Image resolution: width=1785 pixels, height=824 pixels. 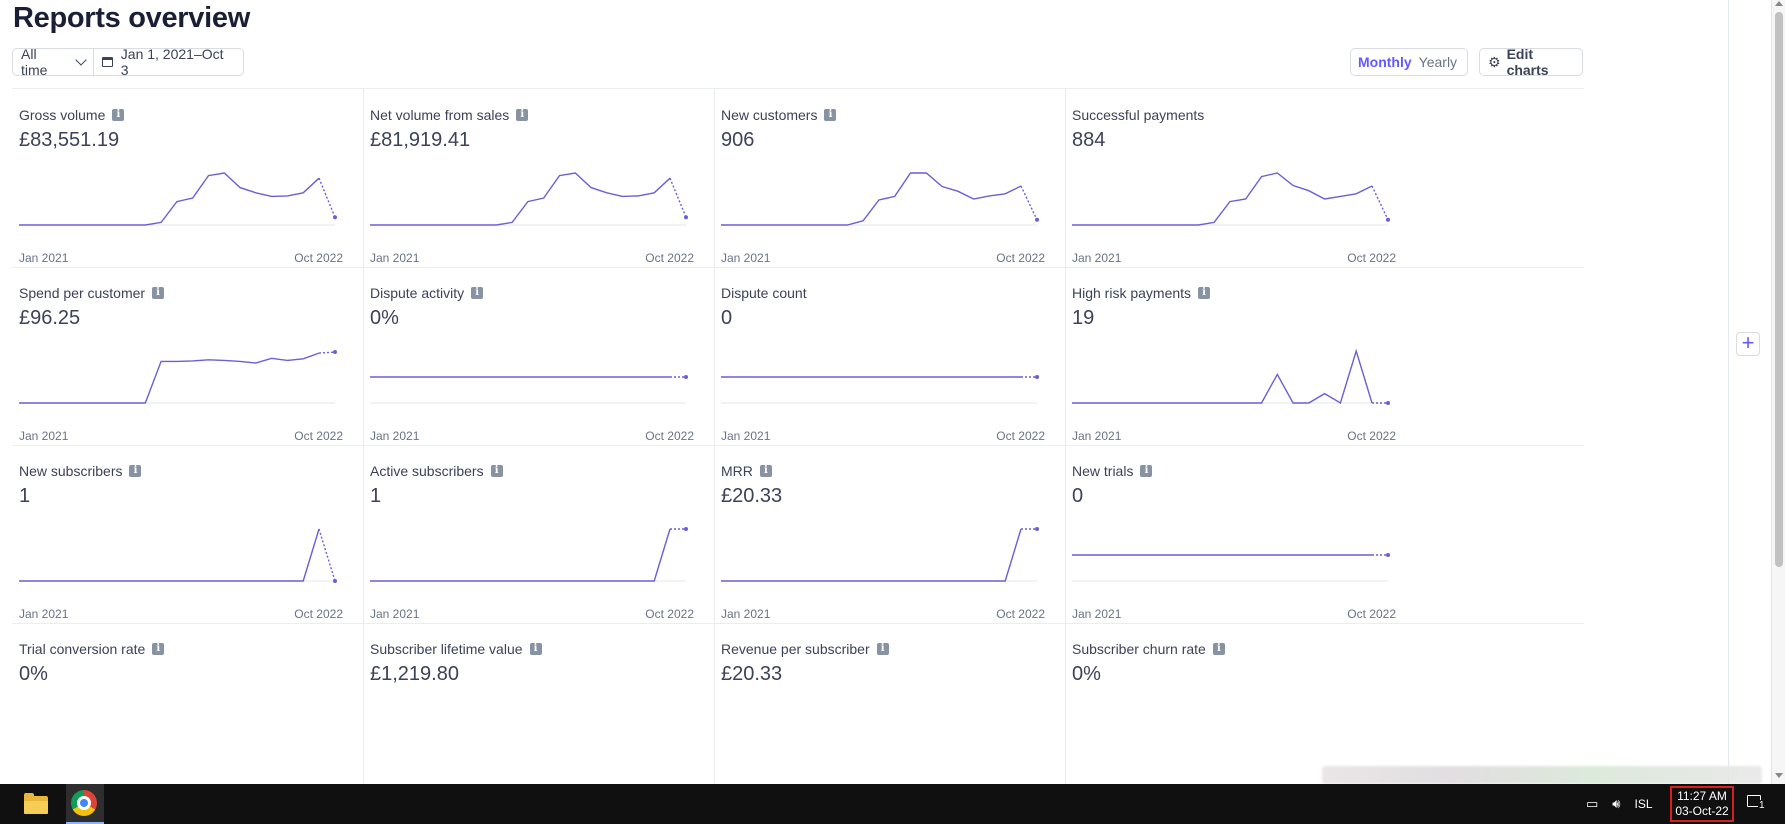 I want to click on volume-icon: 🔊︎, so click(x=1616, y=803).